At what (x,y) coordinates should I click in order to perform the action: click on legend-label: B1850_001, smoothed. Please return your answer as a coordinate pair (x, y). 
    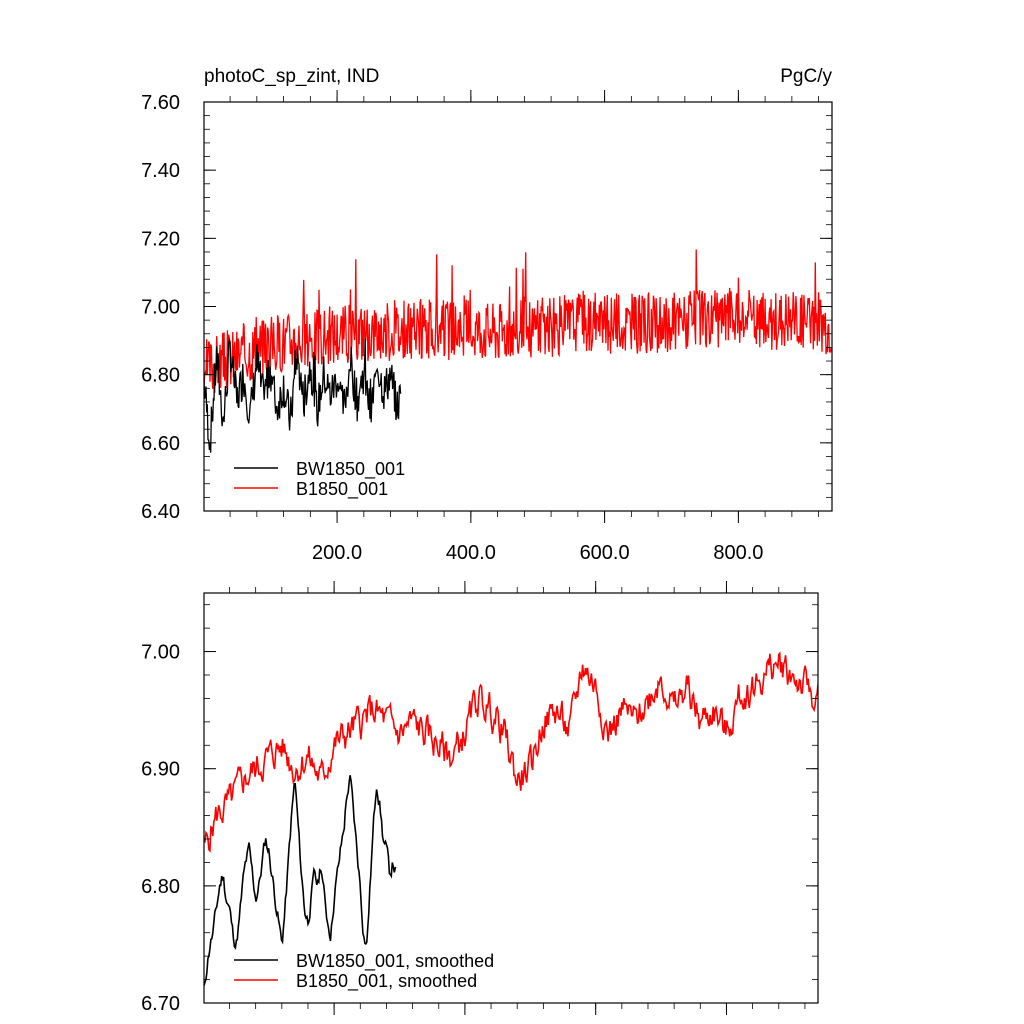
    Looking at the image, I should click on (386, 981).